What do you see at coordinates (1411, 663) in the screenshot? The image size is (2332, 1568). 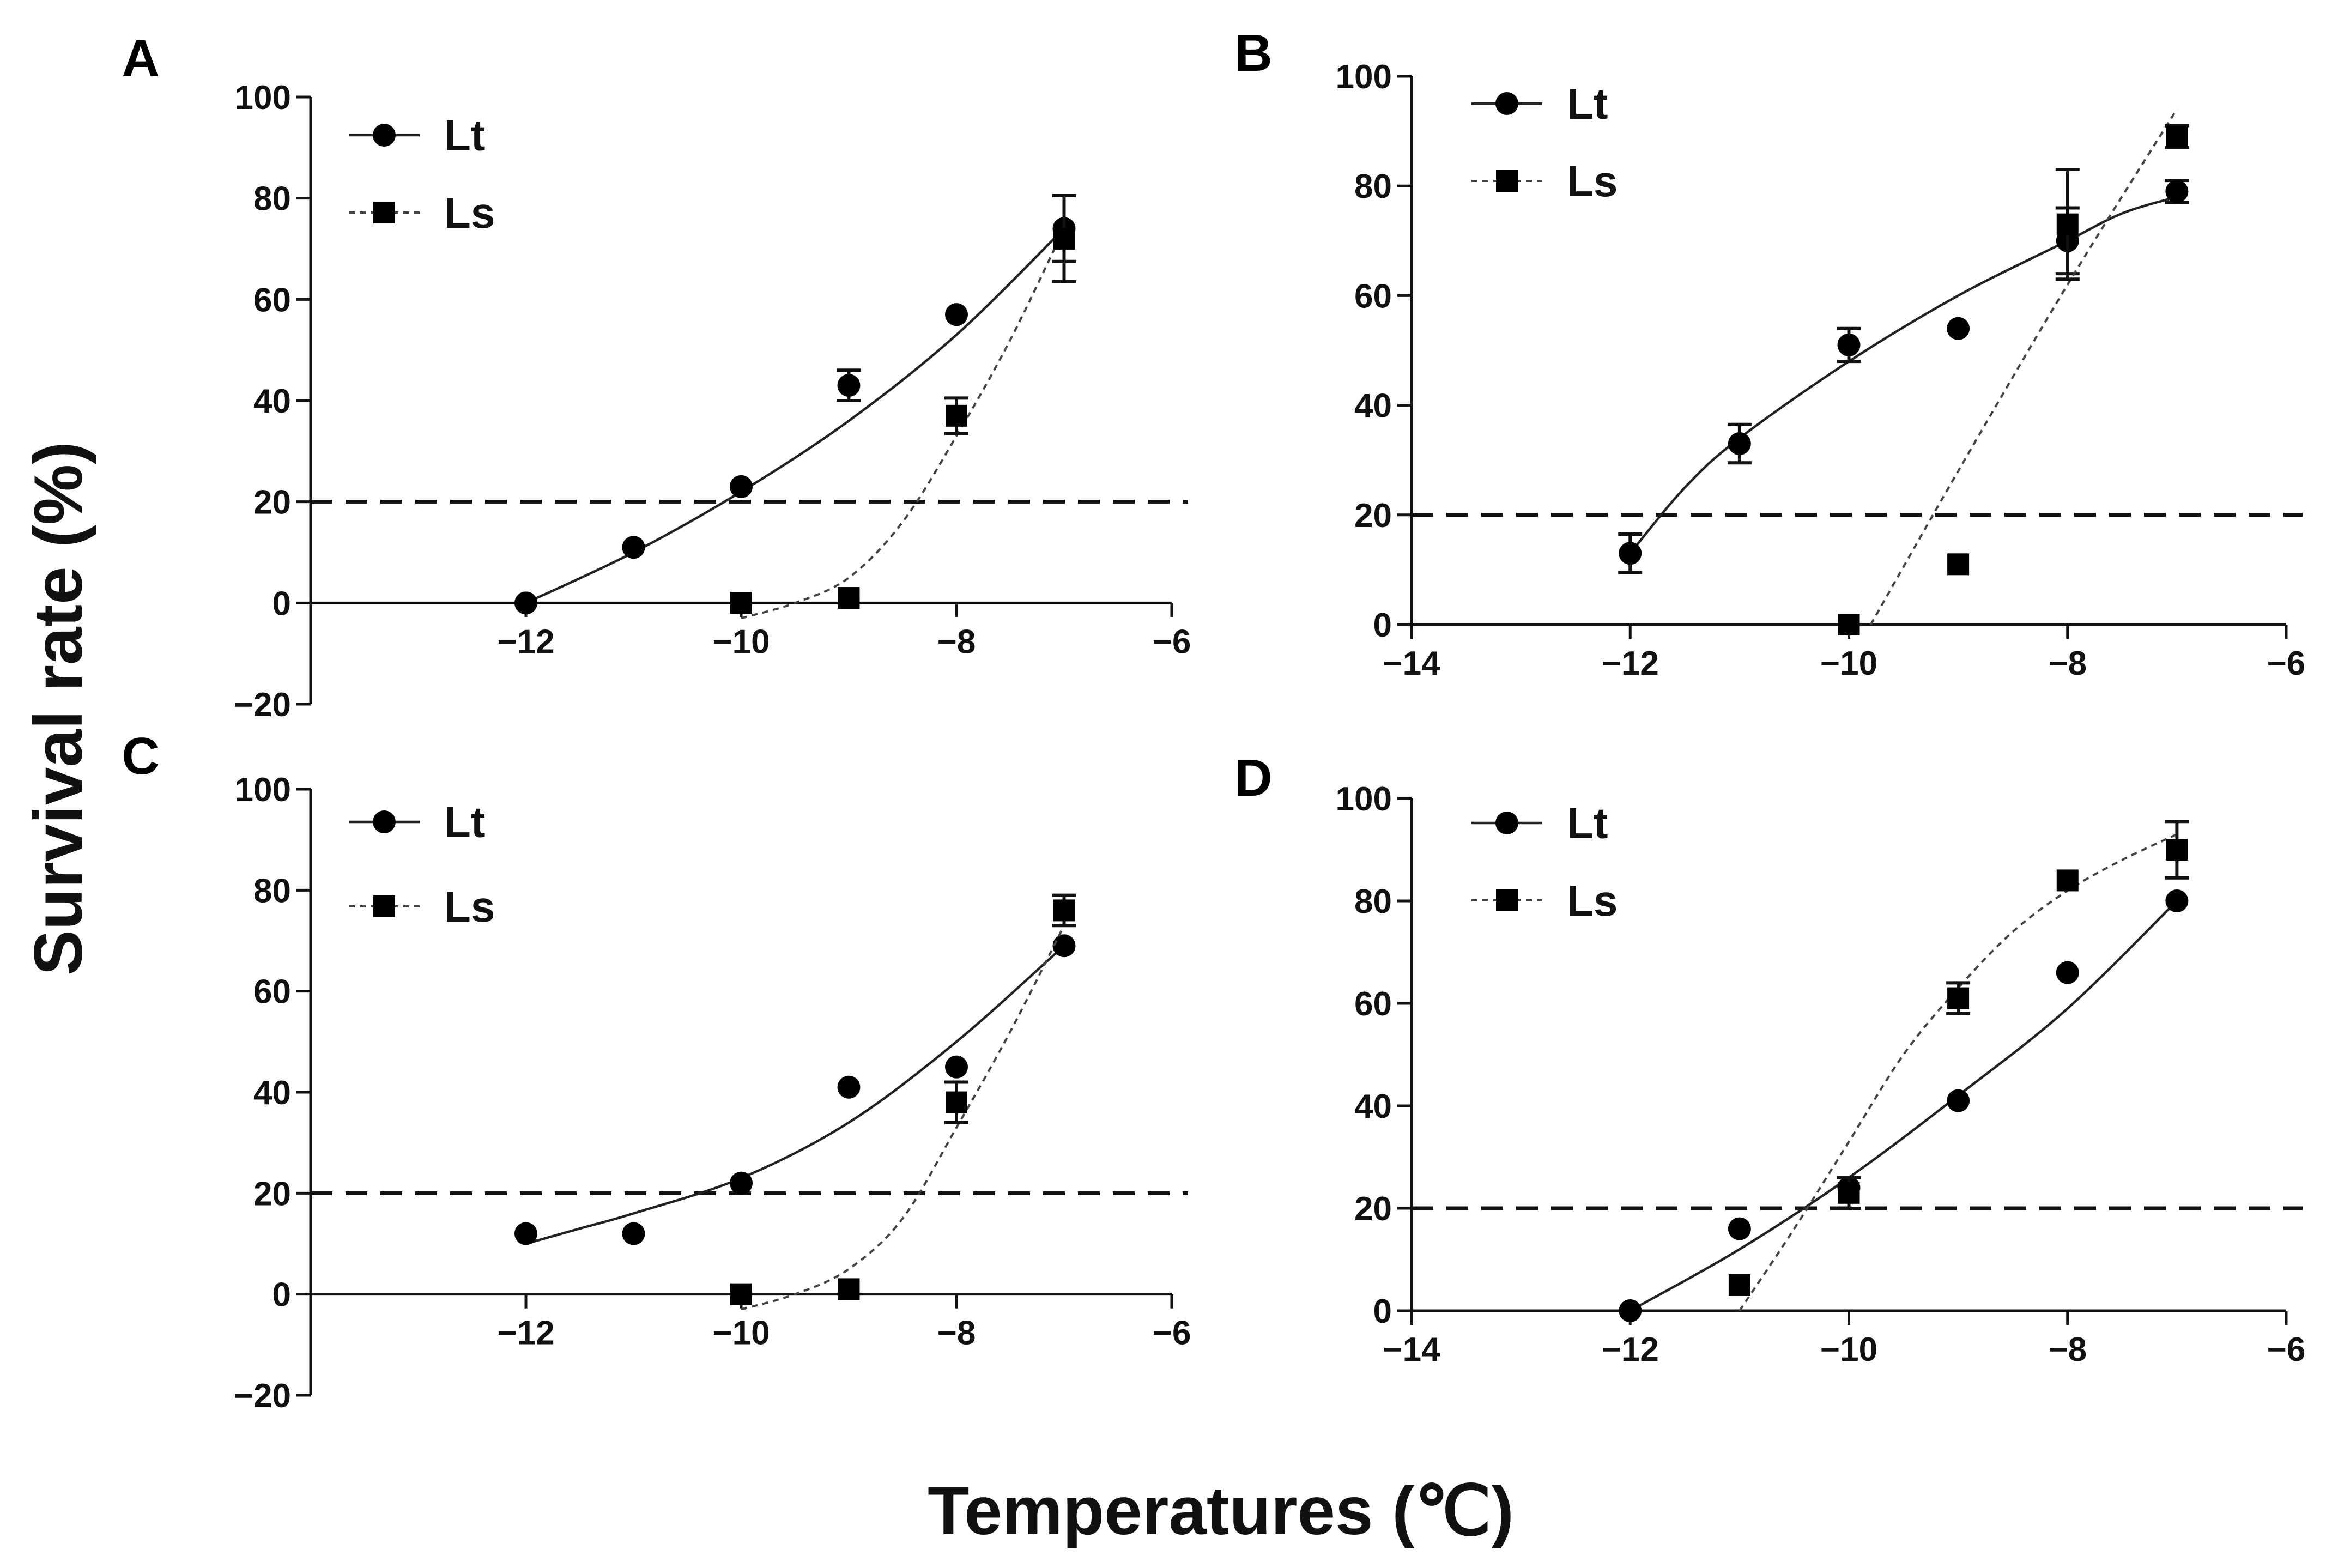 I see `x-tick-label: −14` at bounding box center [1411, 663].